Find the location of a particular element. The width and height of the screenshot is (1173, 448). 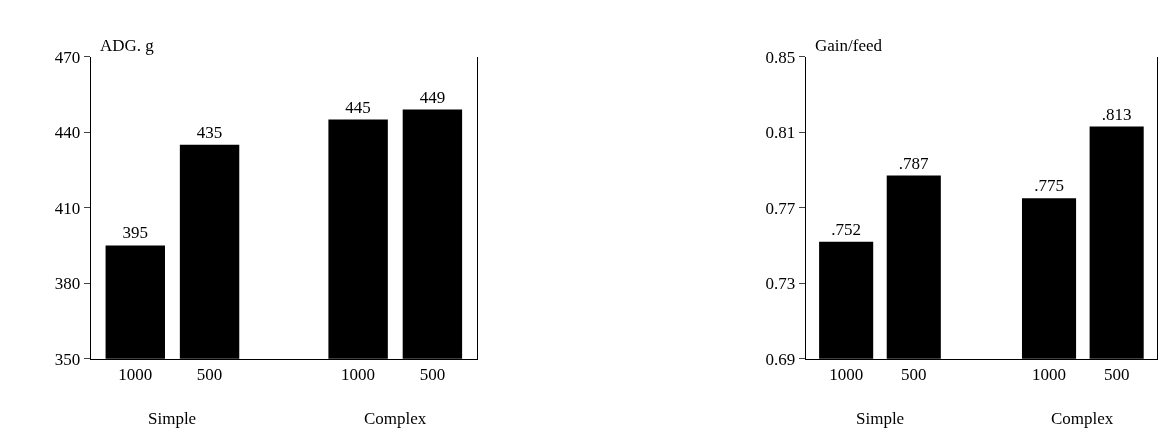

y-tick-label: 350 is located at coordinates (67, 359).